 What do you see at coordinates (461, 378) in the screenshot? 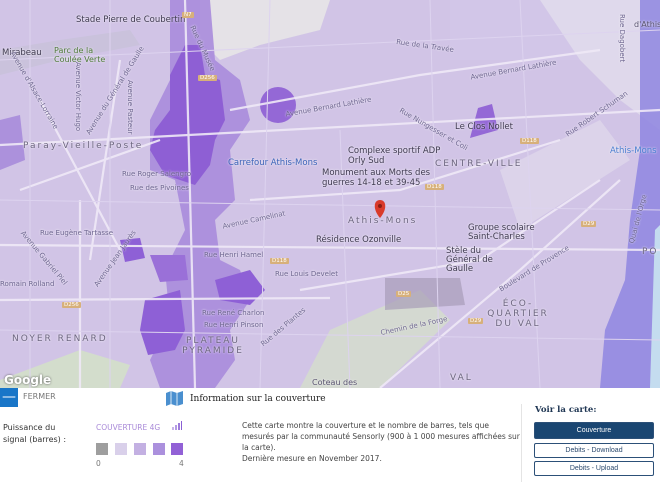
I see `map-label: VAL` at bounding box center [461, 378].